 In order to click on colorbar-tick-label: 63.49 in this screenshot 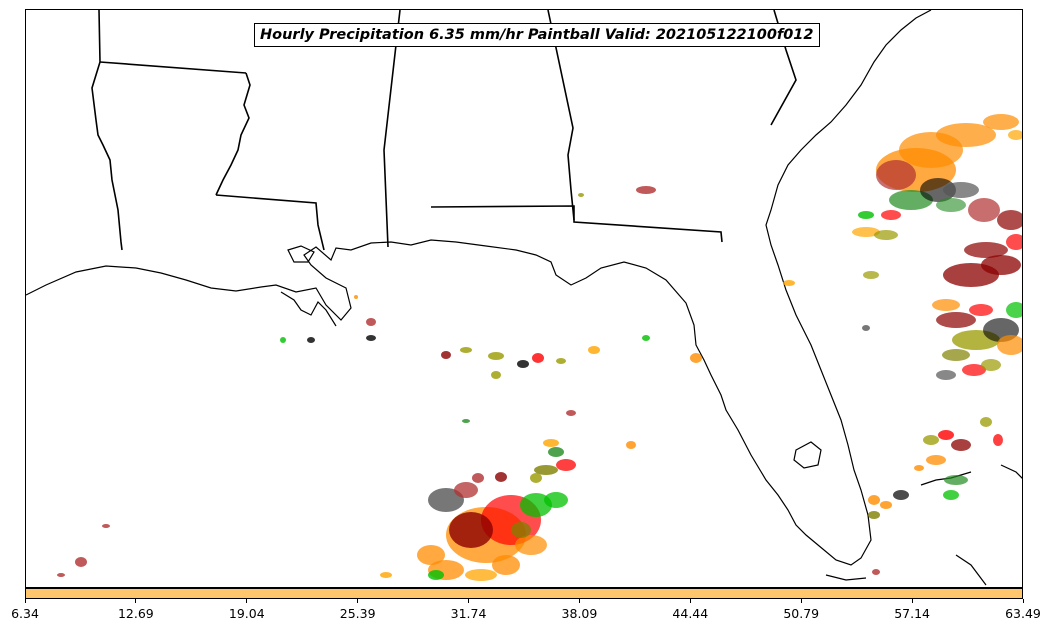, I will do `click(1023, 613)`.